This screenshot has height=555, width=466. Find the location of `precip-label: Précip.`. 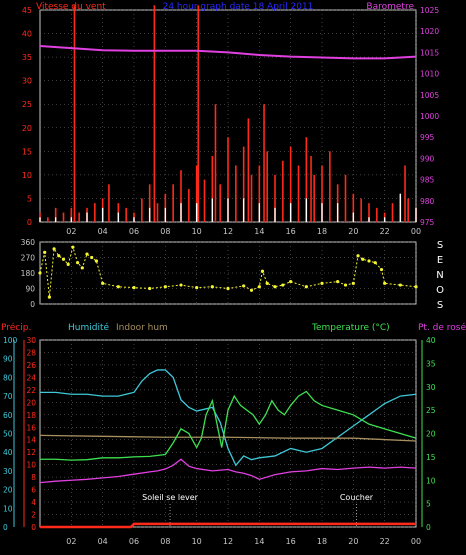

precip-label: Précip. is located at coordinates (16, 327).